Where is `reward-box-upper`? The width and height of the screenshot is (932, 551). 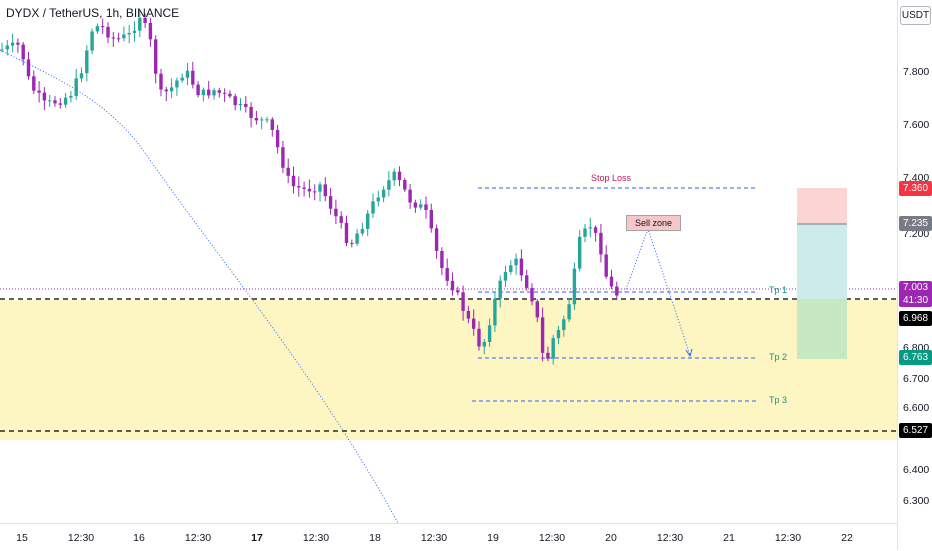
reward-box-upper is located at coordinates (822, 261).